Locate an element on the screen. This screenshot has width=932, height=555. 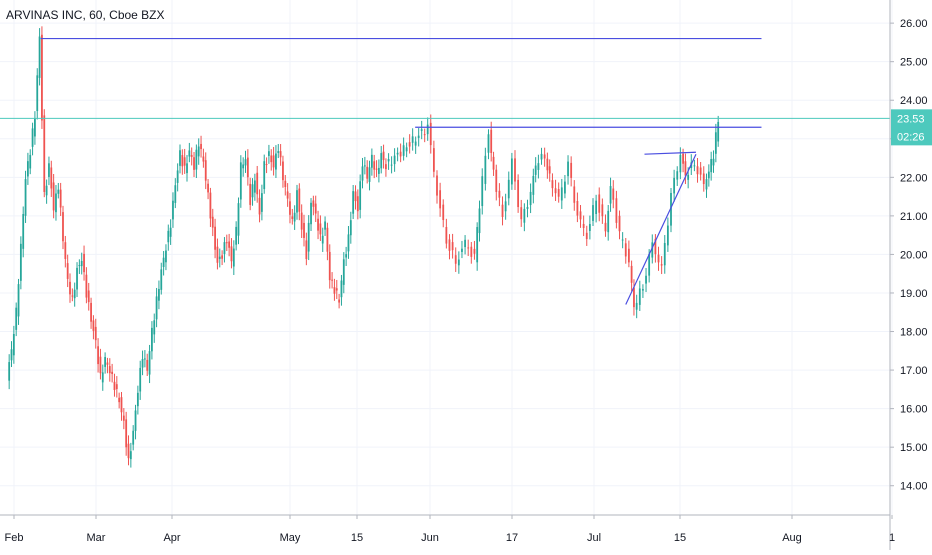
trend-line-triangle-support is located at coordinates (661, 229).